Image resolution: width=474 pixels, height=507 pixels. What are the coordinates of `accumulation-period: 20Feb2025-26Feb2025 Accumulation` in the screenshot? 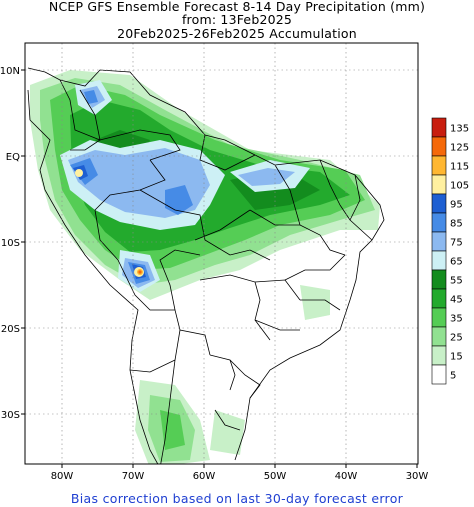 It's located at (237, 33).